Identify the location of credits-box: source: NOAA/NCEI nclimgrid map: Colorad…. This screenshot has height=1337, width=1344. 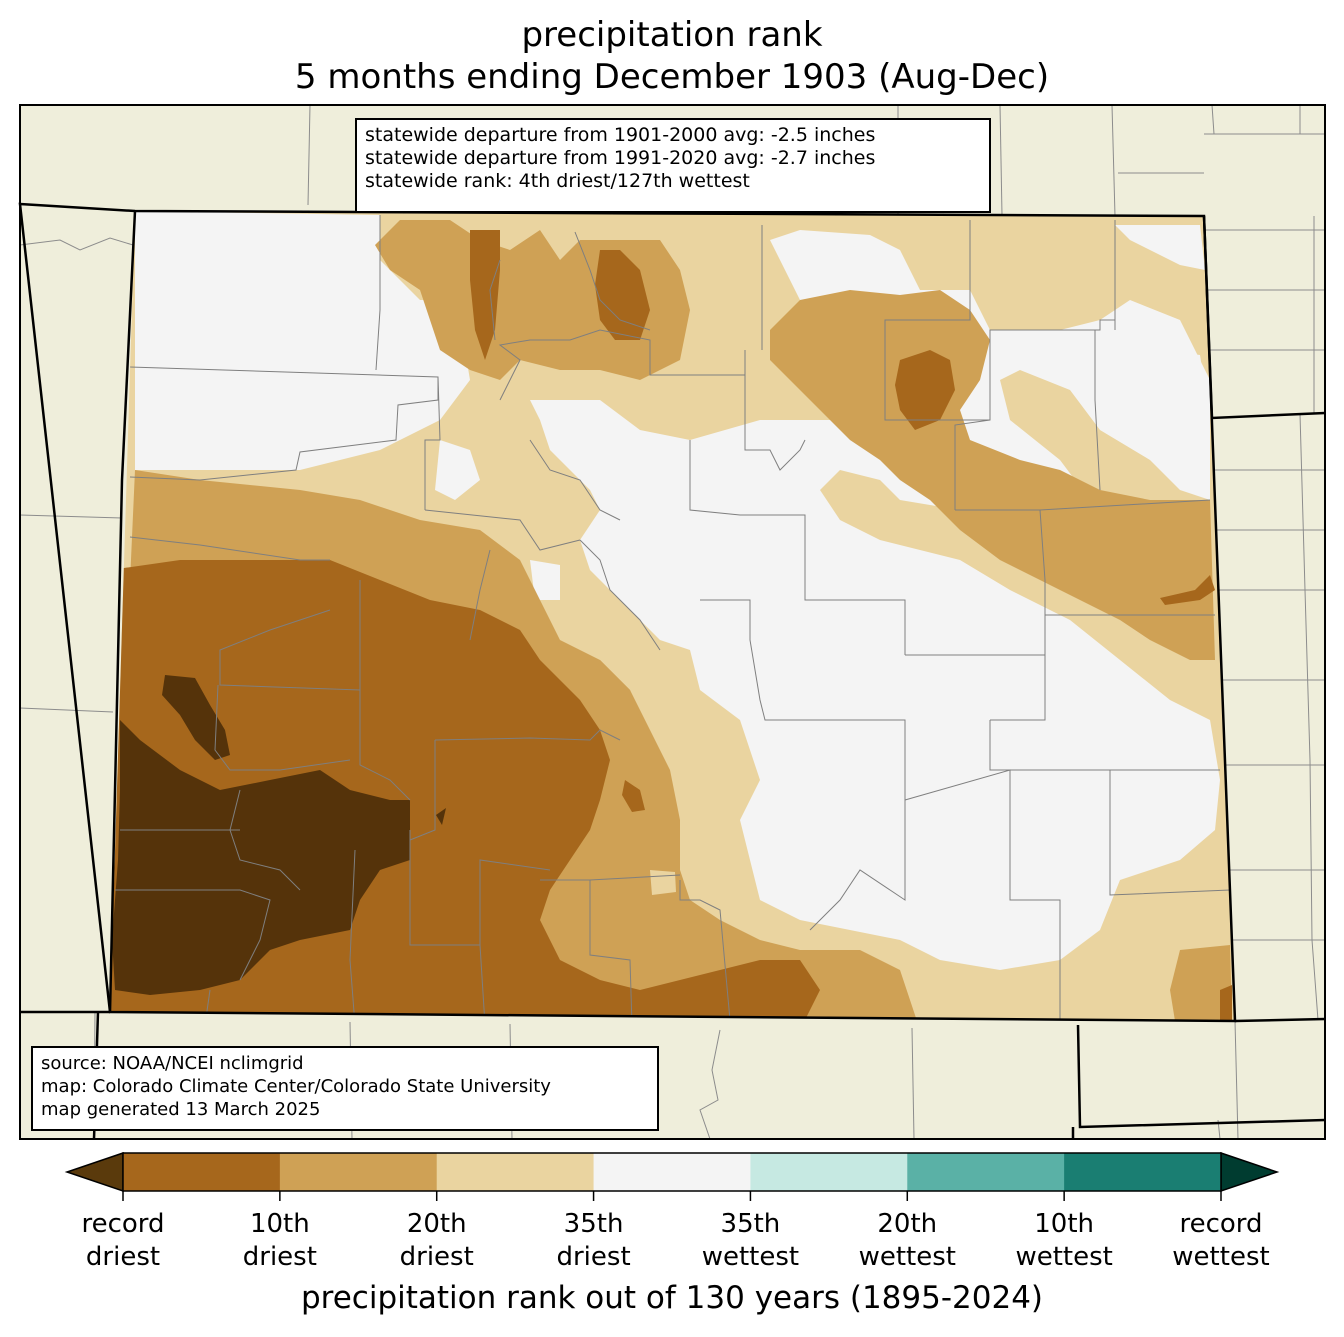
(345, 1088).